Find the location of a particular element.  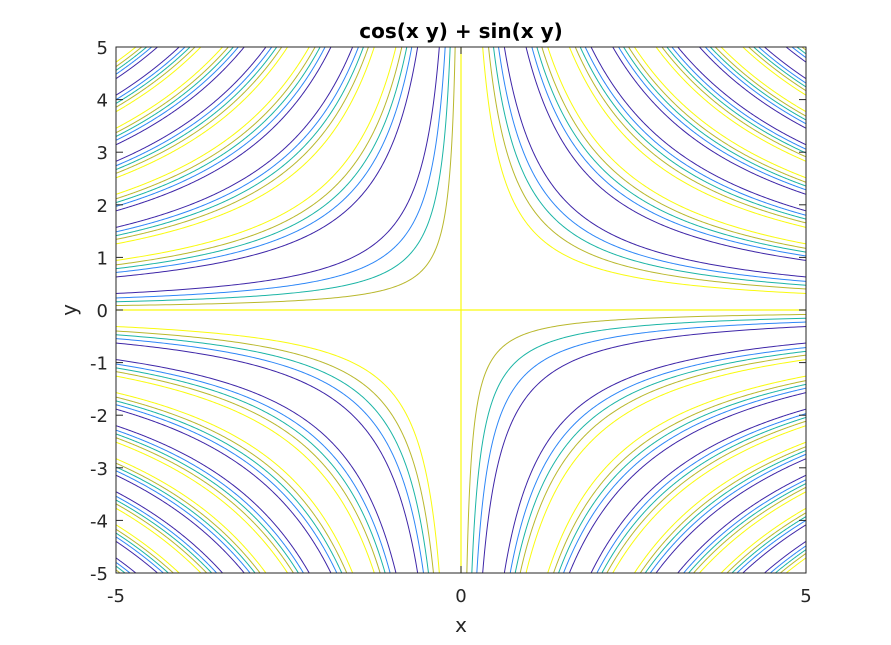

contour-level-1-branch-7-left is located at coordinates (167, 534).